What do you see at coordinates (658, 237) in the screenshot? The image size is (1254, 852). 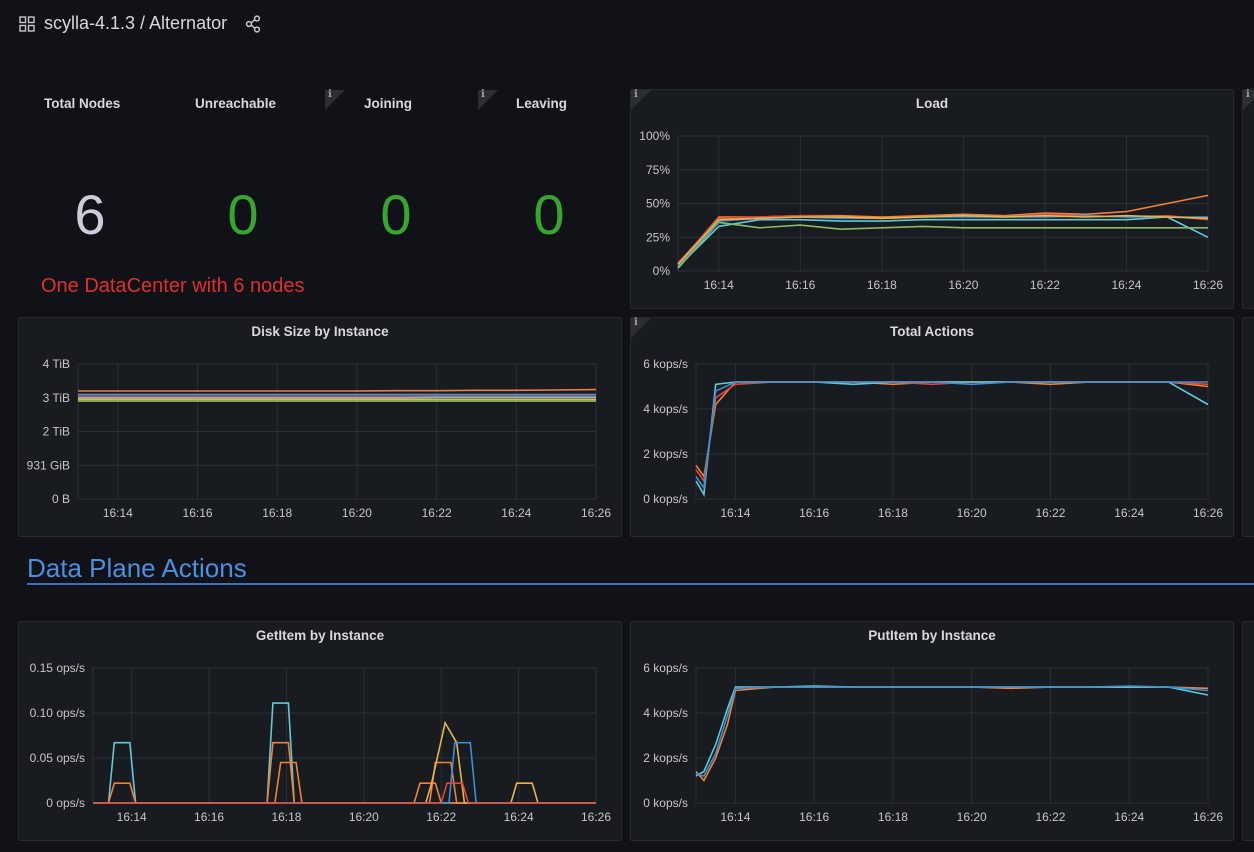 I see `y-tick-label: 25%` at bounding box center [658, 237].